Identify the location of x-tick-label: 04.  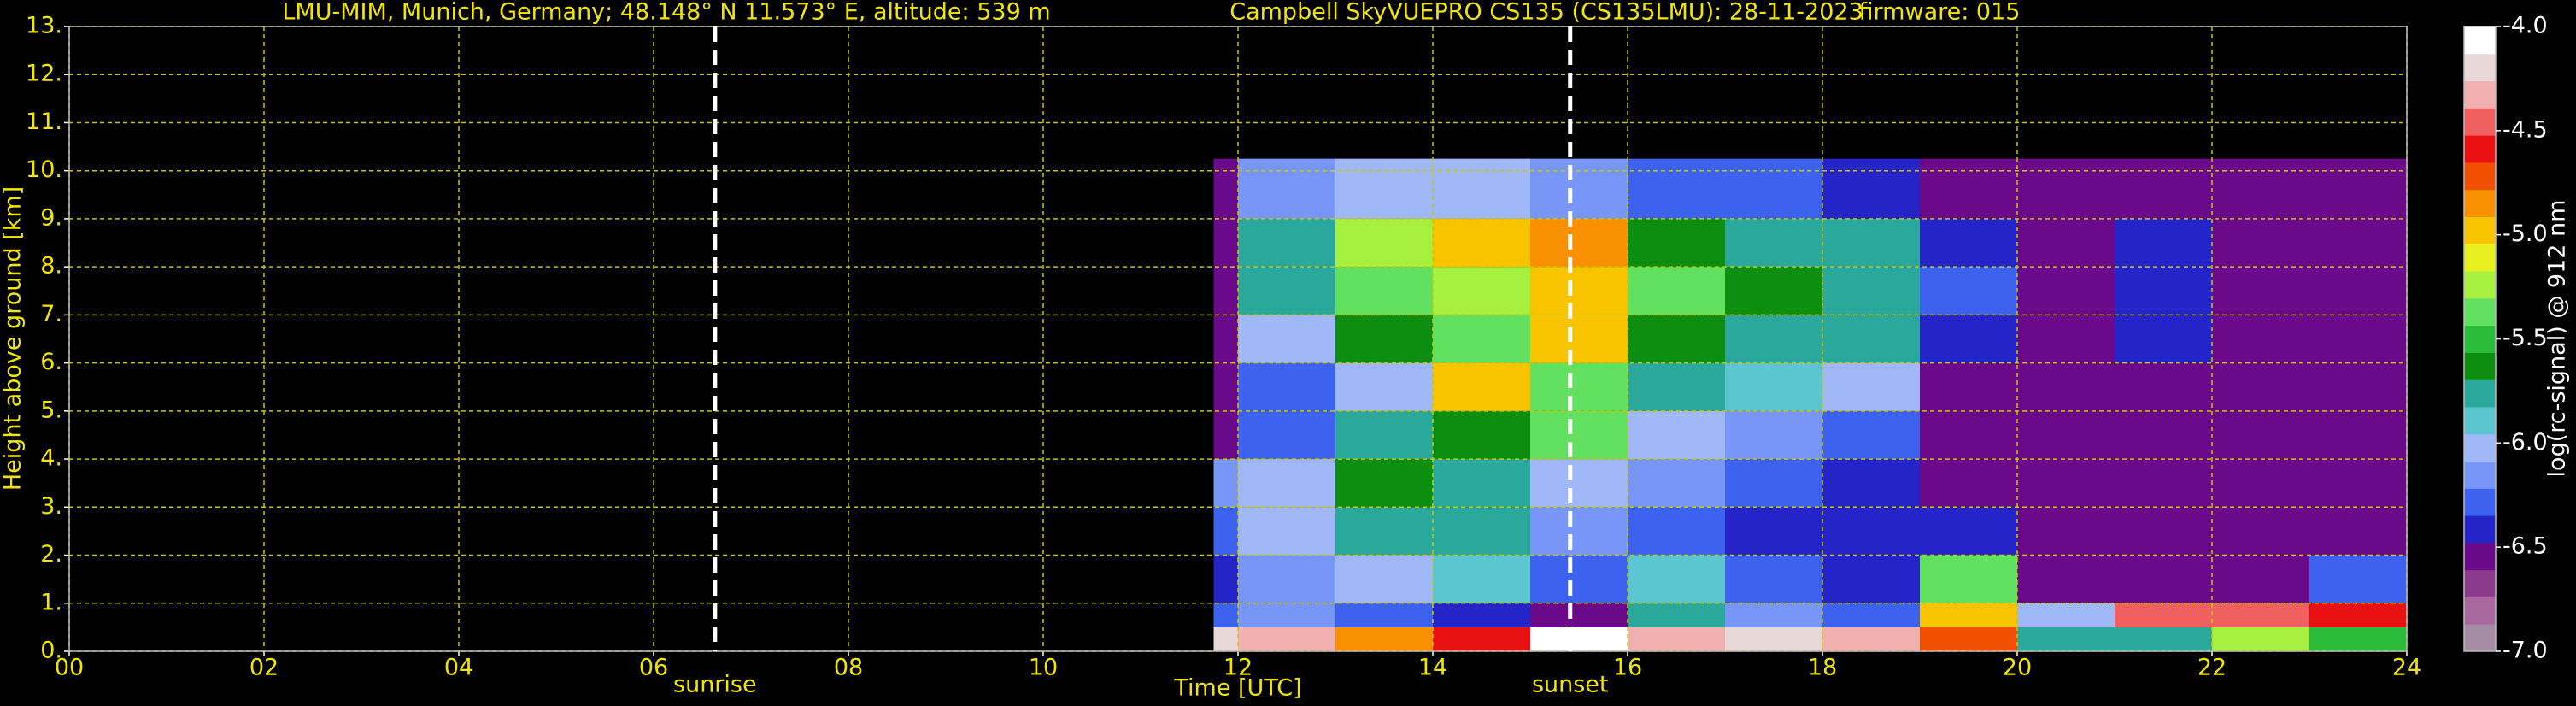
(458, 668).